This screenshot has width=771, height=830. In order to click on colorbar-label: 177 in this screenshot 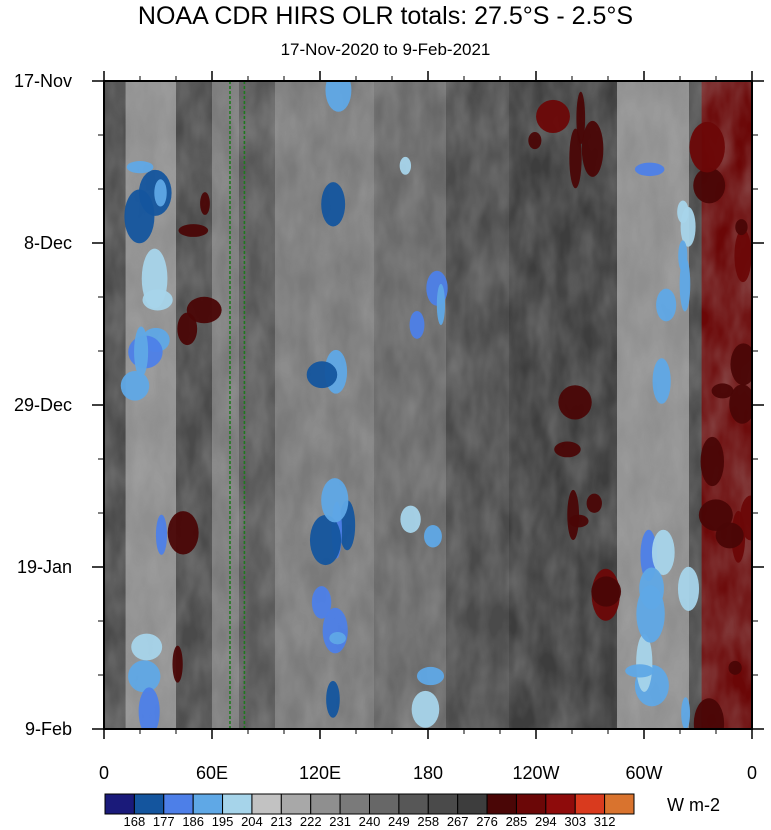, I will do `click(164, 821)`.